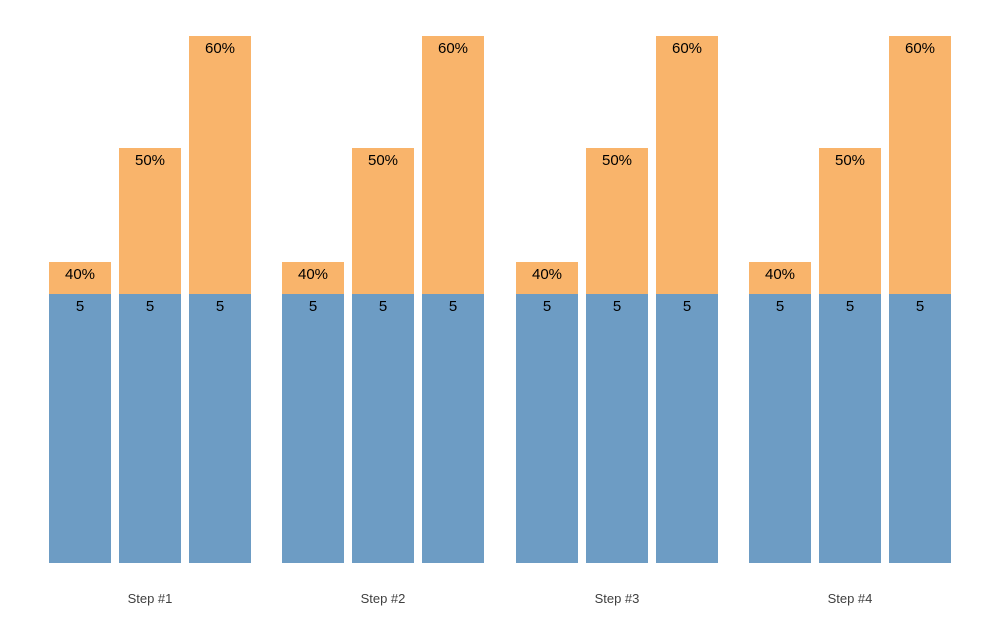  What do you see at coordinates (150, 598) in the screenshot?
I see `category-label: Step #1` at bounding box center [150, 598].